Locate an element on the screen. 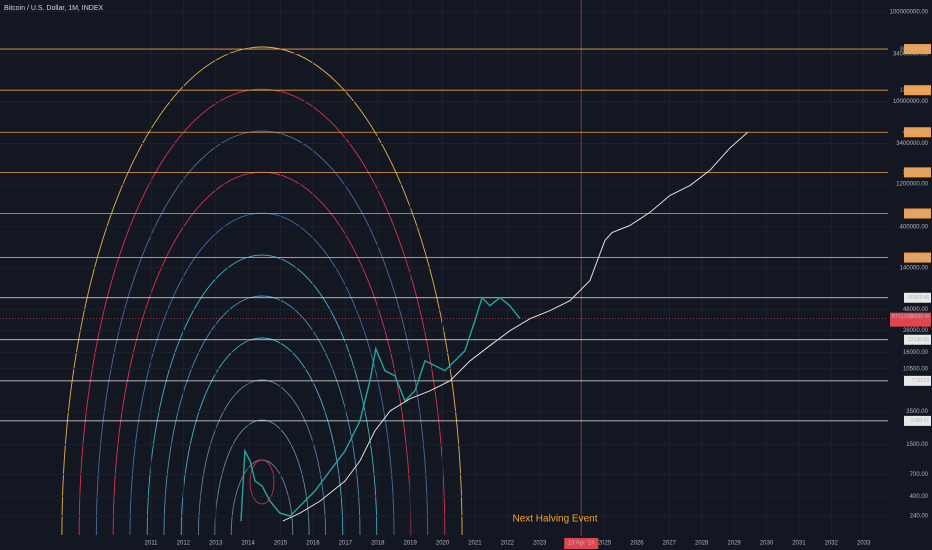 Image resolution: width=932 pixels, height=550 pixels. x-tick-label: 2011 is located at coordinates (152, 544).